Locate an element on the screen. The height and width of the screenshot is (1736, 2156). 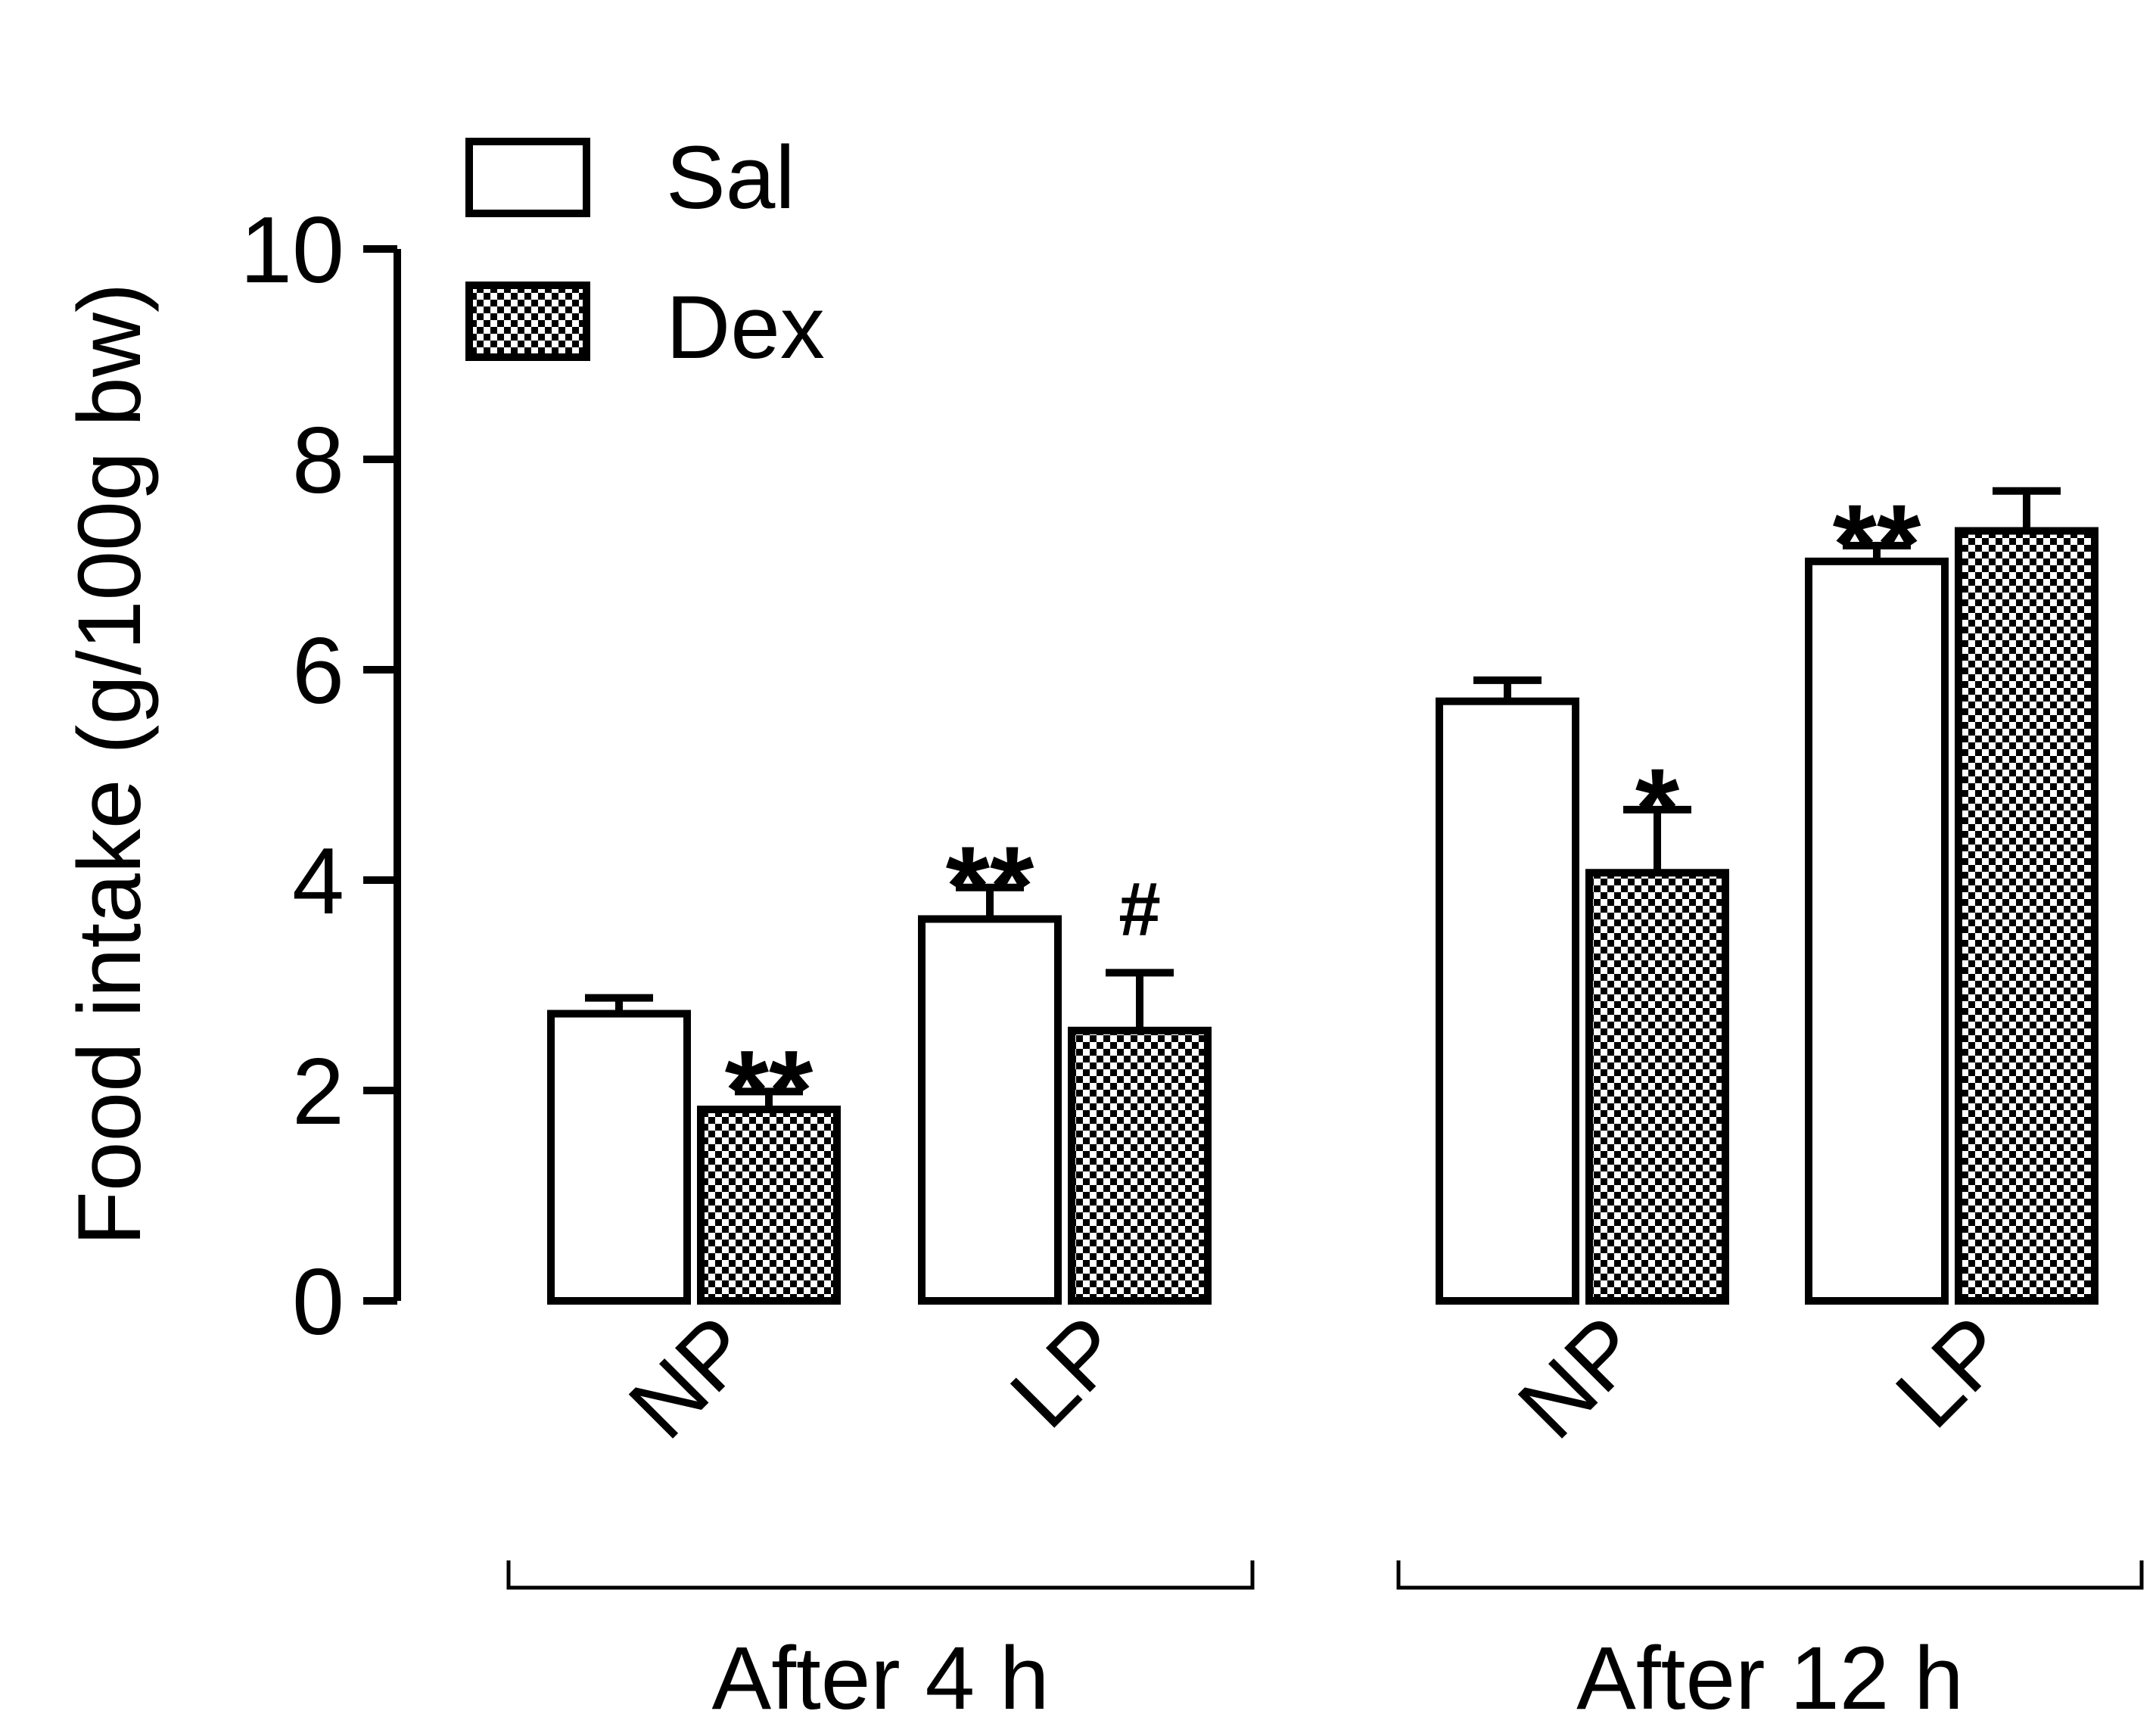
y-tick-label-10: 10 is located at coordinates (292, 250).